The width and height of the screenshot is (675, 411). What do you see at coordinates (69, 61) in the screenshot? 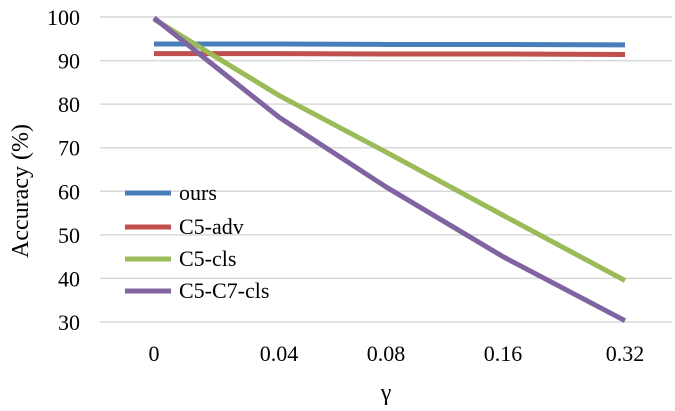
I see `y-tick-label: 90` at bounding box center [69, 61].